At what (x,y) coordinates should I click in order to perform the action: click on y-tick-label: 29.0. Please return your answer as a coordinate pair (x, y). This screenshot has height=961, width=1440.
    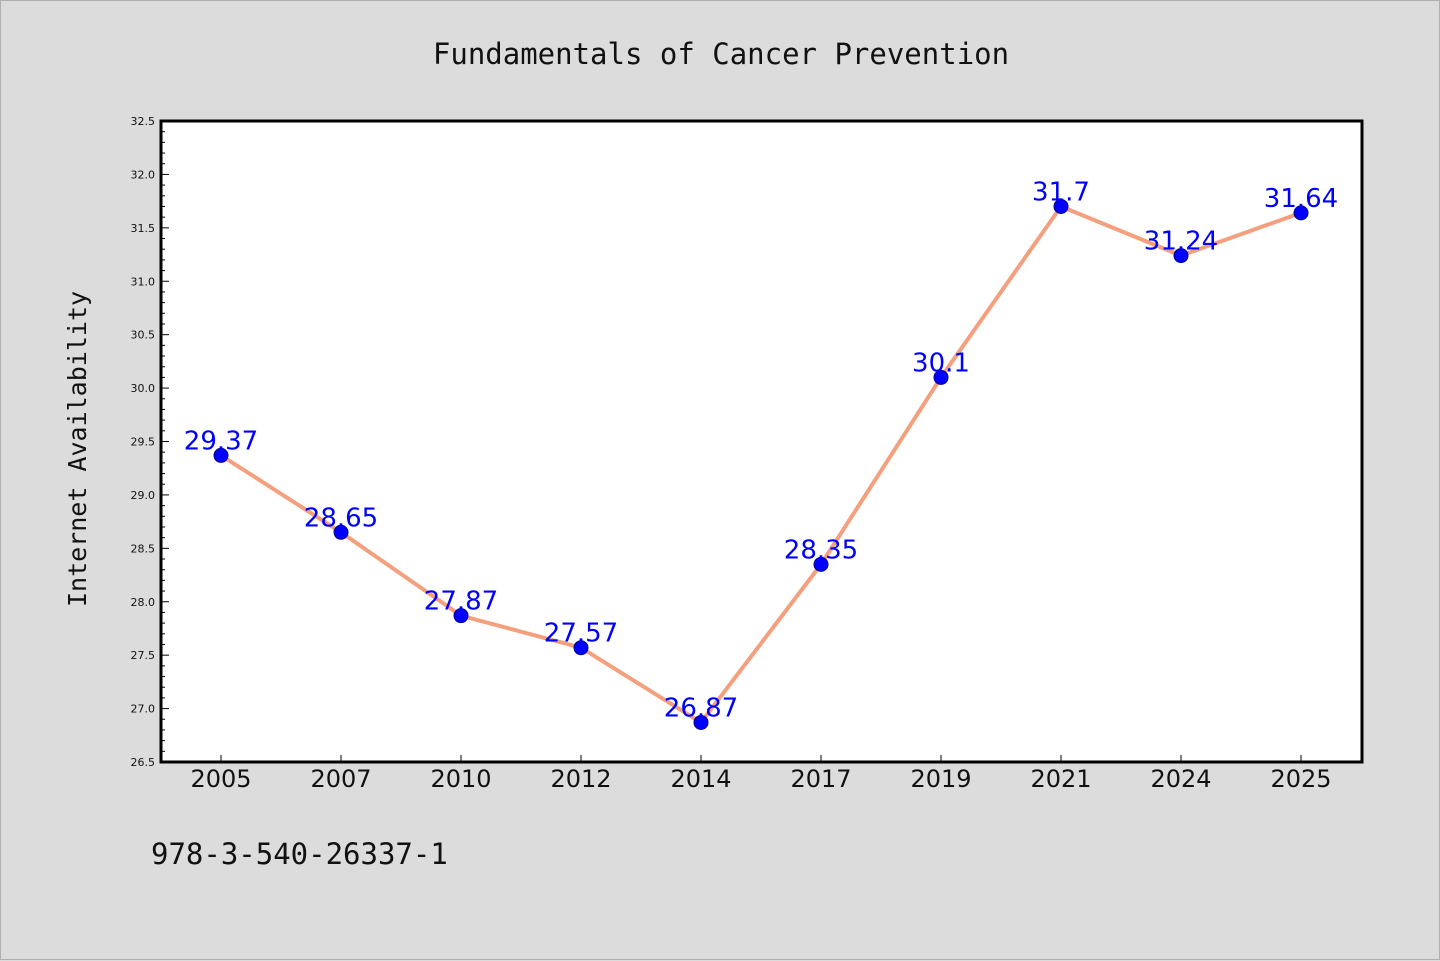
    Looking at the image, I should click on (143, 495).